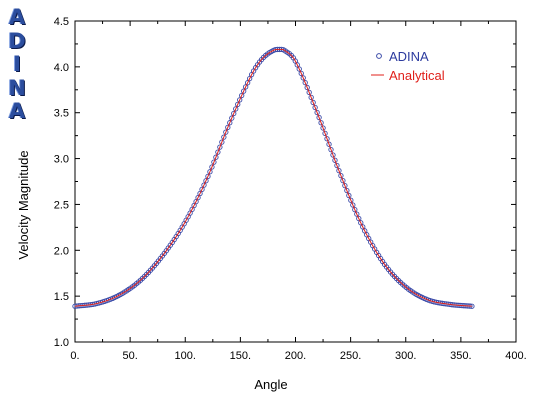  I want to click on legend: ADINA Analytical, so click(408, 66).